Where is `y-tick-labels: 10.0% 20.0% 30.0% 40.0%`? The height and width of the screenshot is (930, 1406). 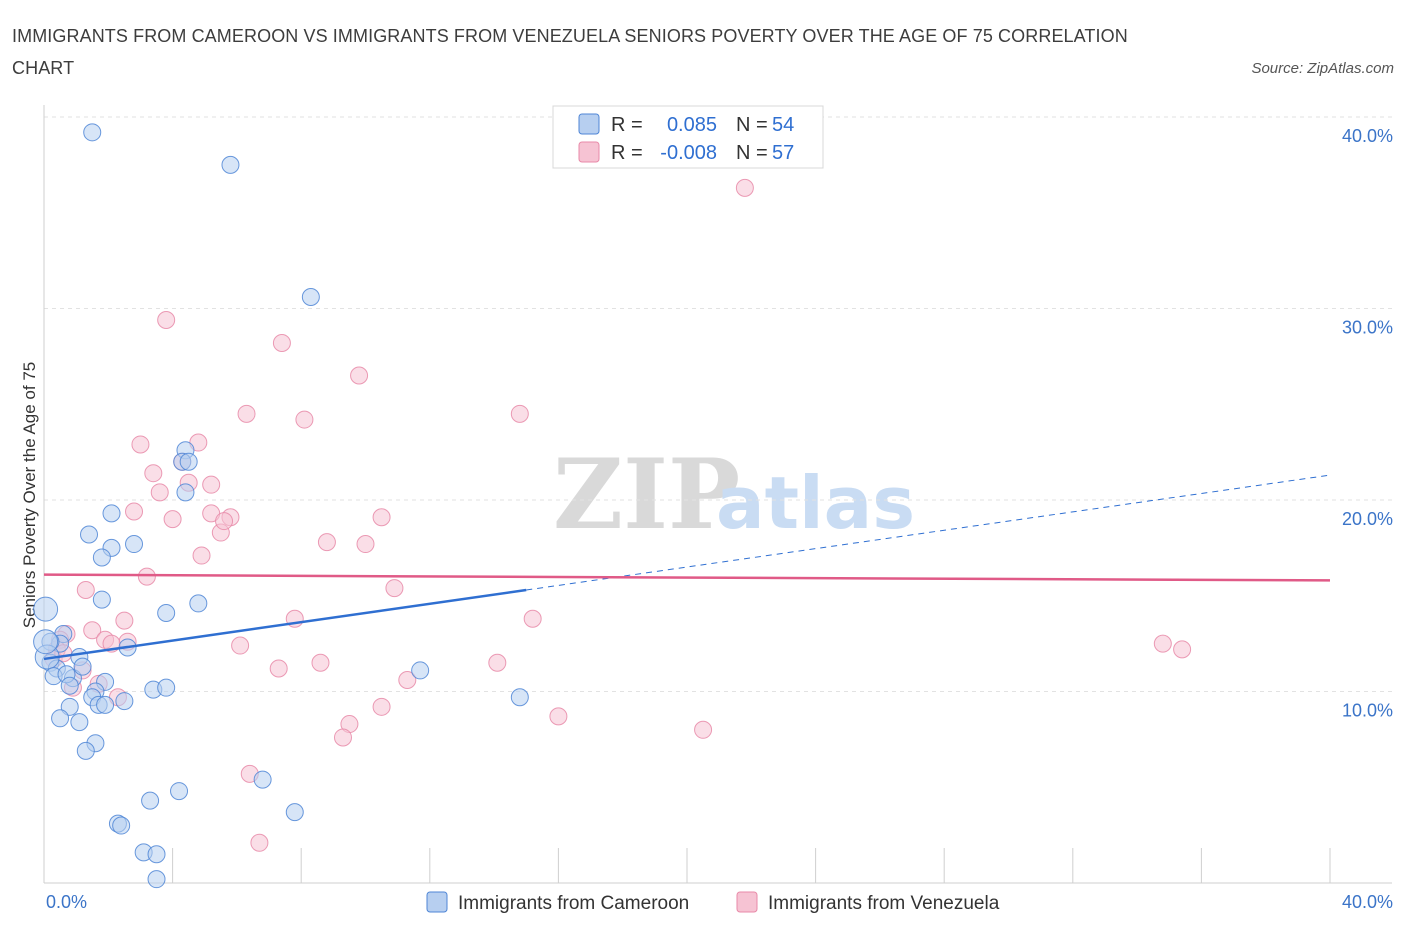 y-tick-labels: 10.0% 20.0% 30.0% 40.0% is located at coordinates (1367, 423).